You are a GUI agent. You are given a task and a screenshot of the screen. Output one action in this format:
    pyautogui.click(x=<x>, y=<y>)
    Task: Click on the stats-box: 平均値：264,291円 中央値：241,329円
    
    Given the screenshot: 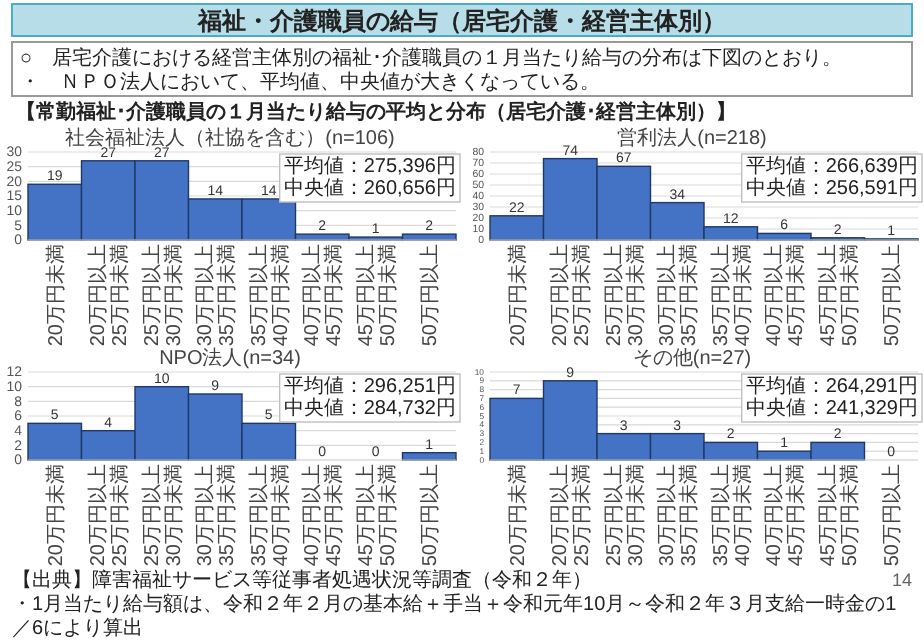 What is the action you would take?
    pyautogui.click(x=832, y=398)
    